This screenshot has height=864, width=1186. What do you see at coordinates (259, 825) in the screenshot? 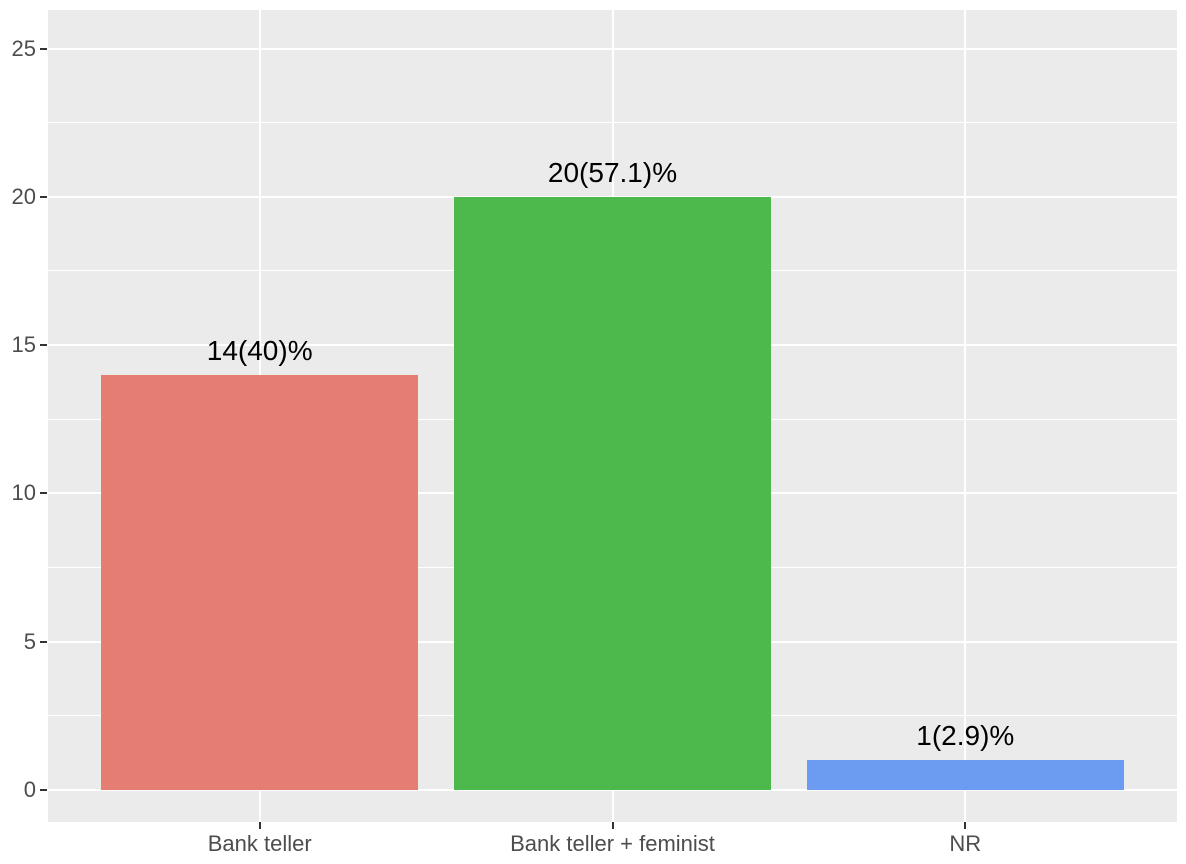
I see `x-tick-mark-bank-teller` at bounding box center [259, 825].